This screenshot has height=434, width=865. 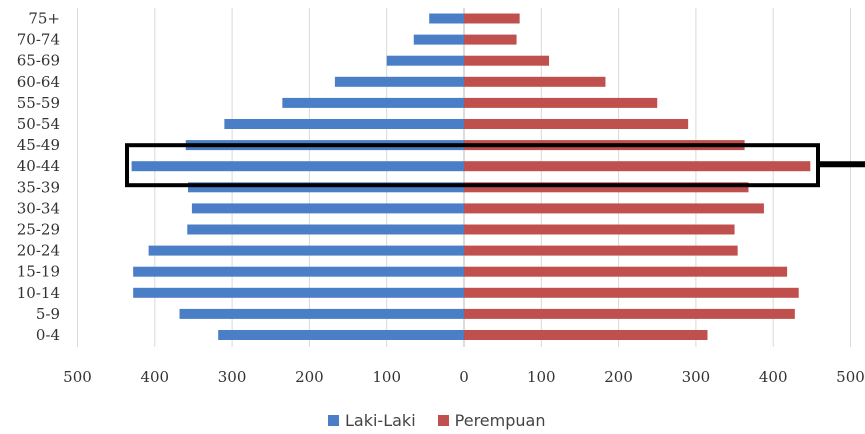 What do you see at coordinates (44, 19) in the screenshot?
I see `age-label: 75+` at bounding box center [44, 19].